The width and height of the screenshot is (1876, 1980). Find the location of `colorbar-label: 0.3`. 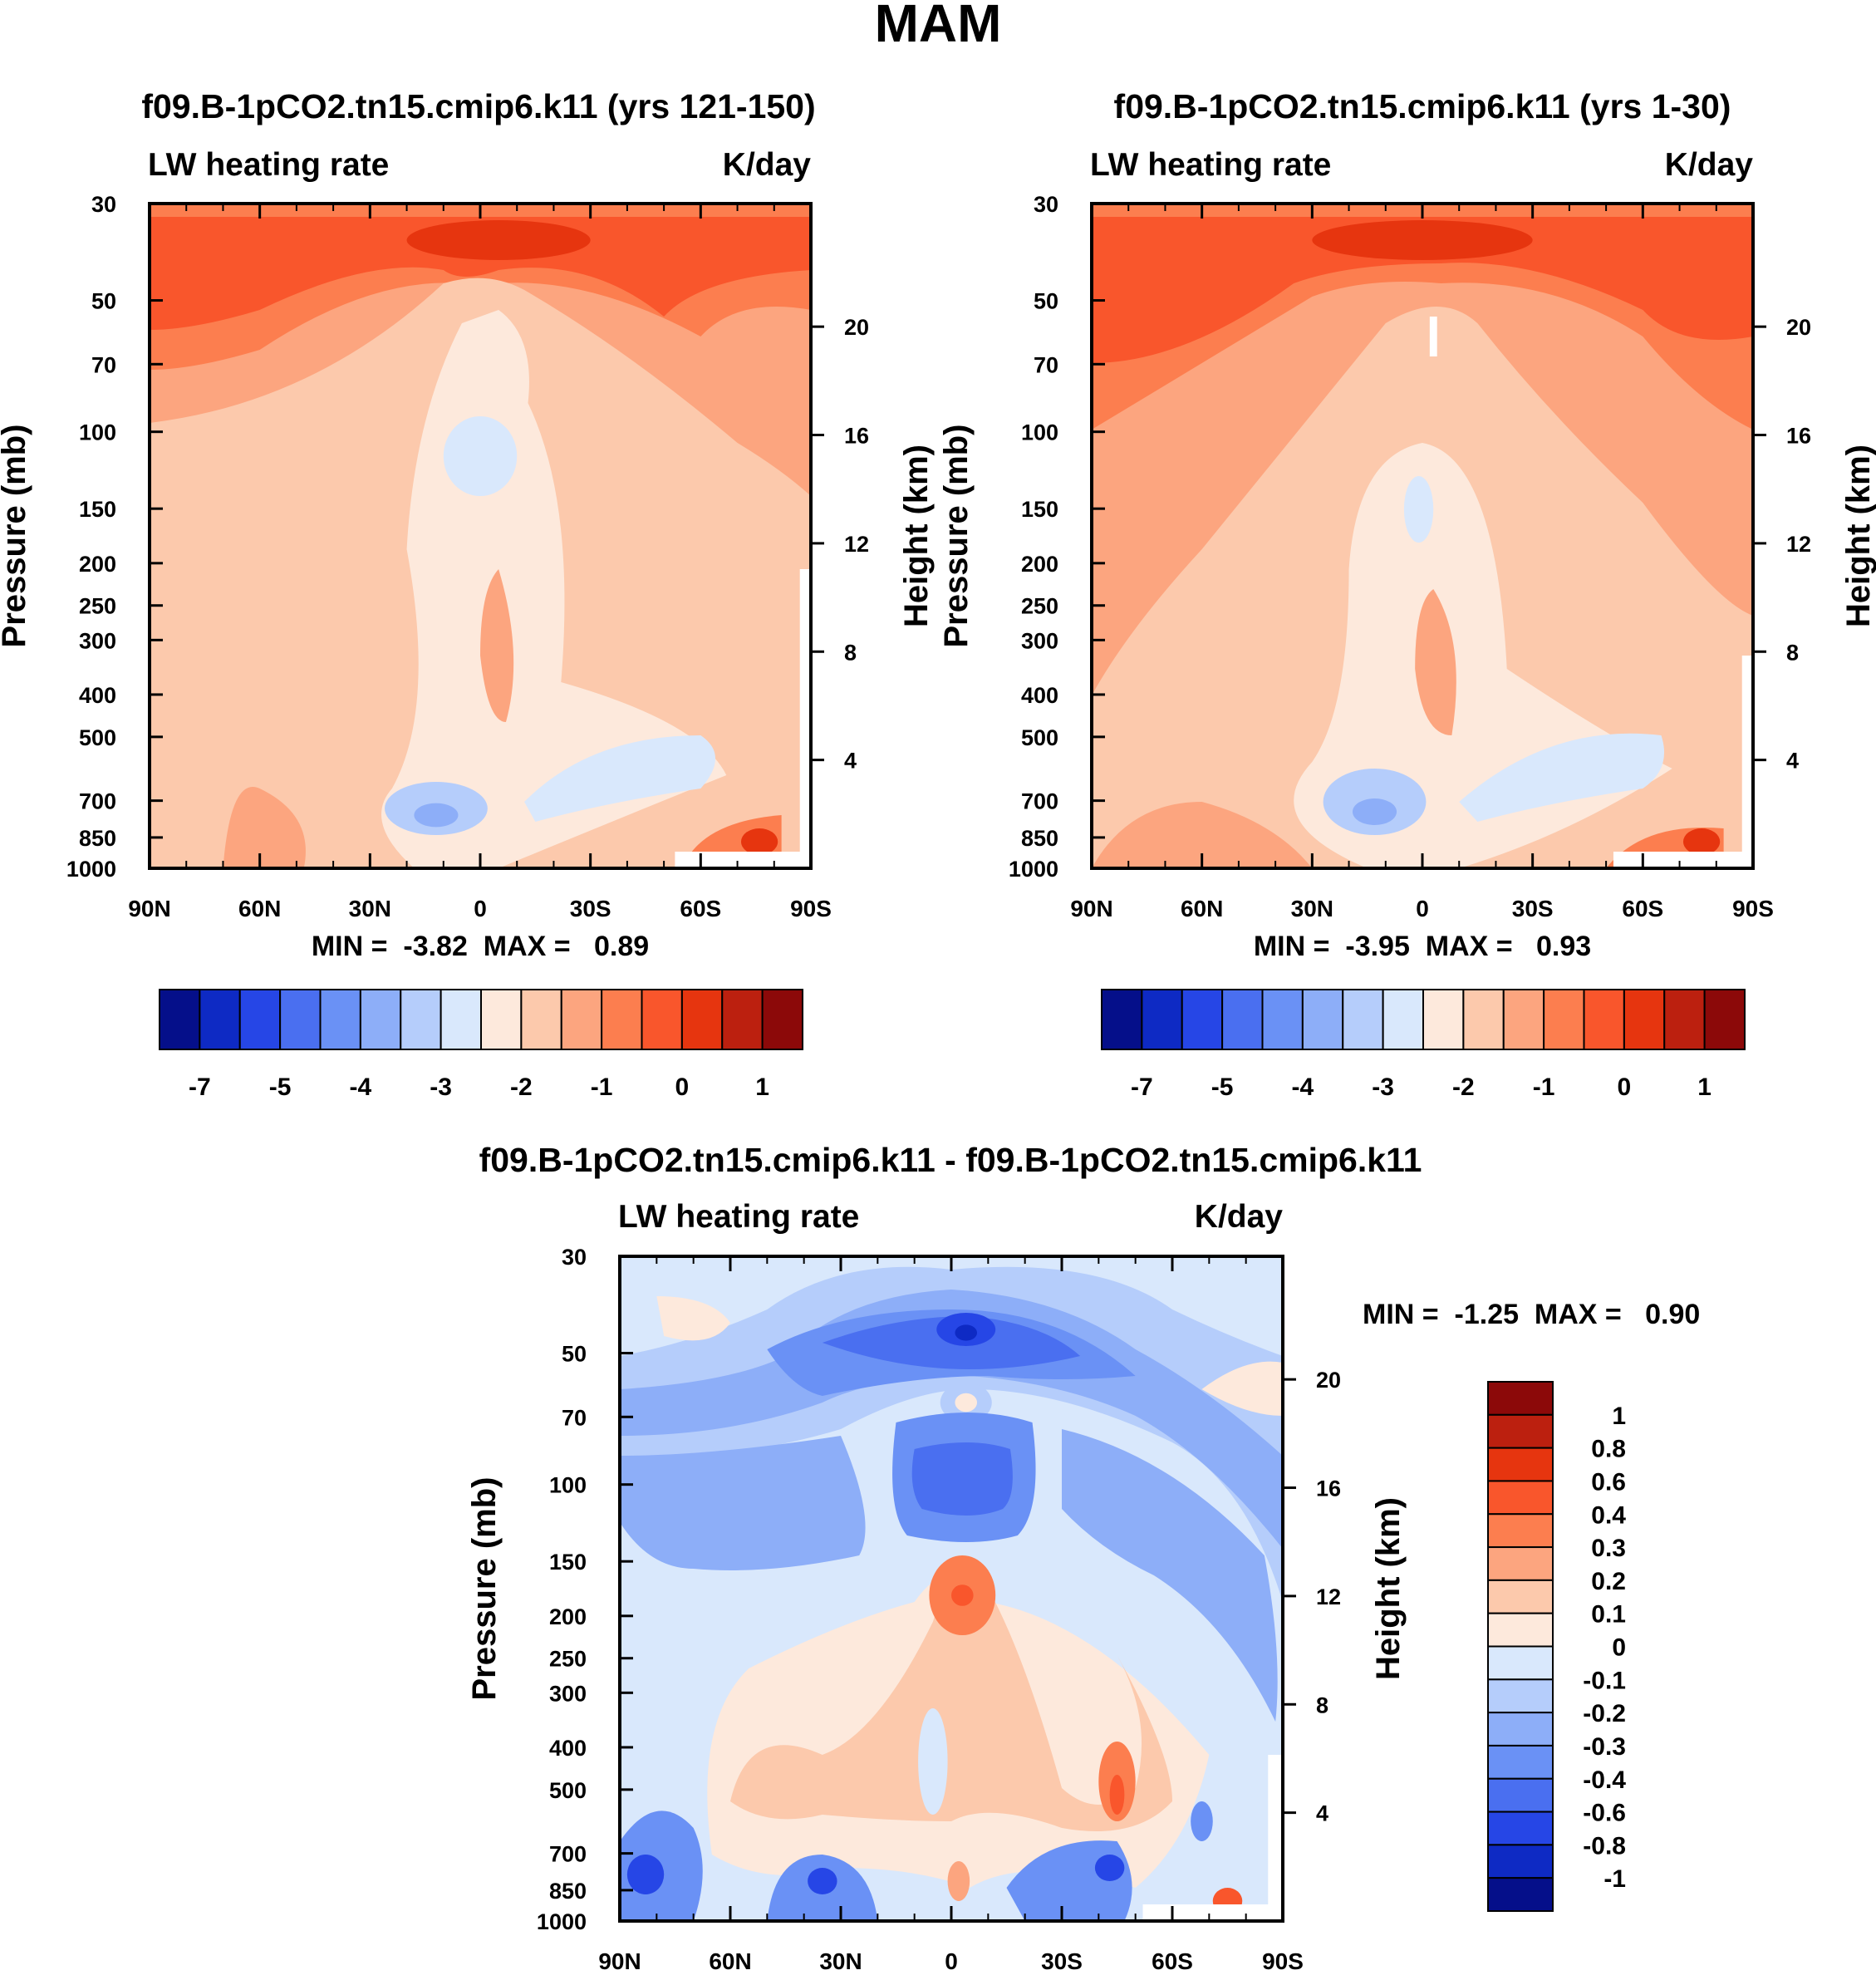

colorbar-label: 0.3 is located at coordinates (1608, 1548).